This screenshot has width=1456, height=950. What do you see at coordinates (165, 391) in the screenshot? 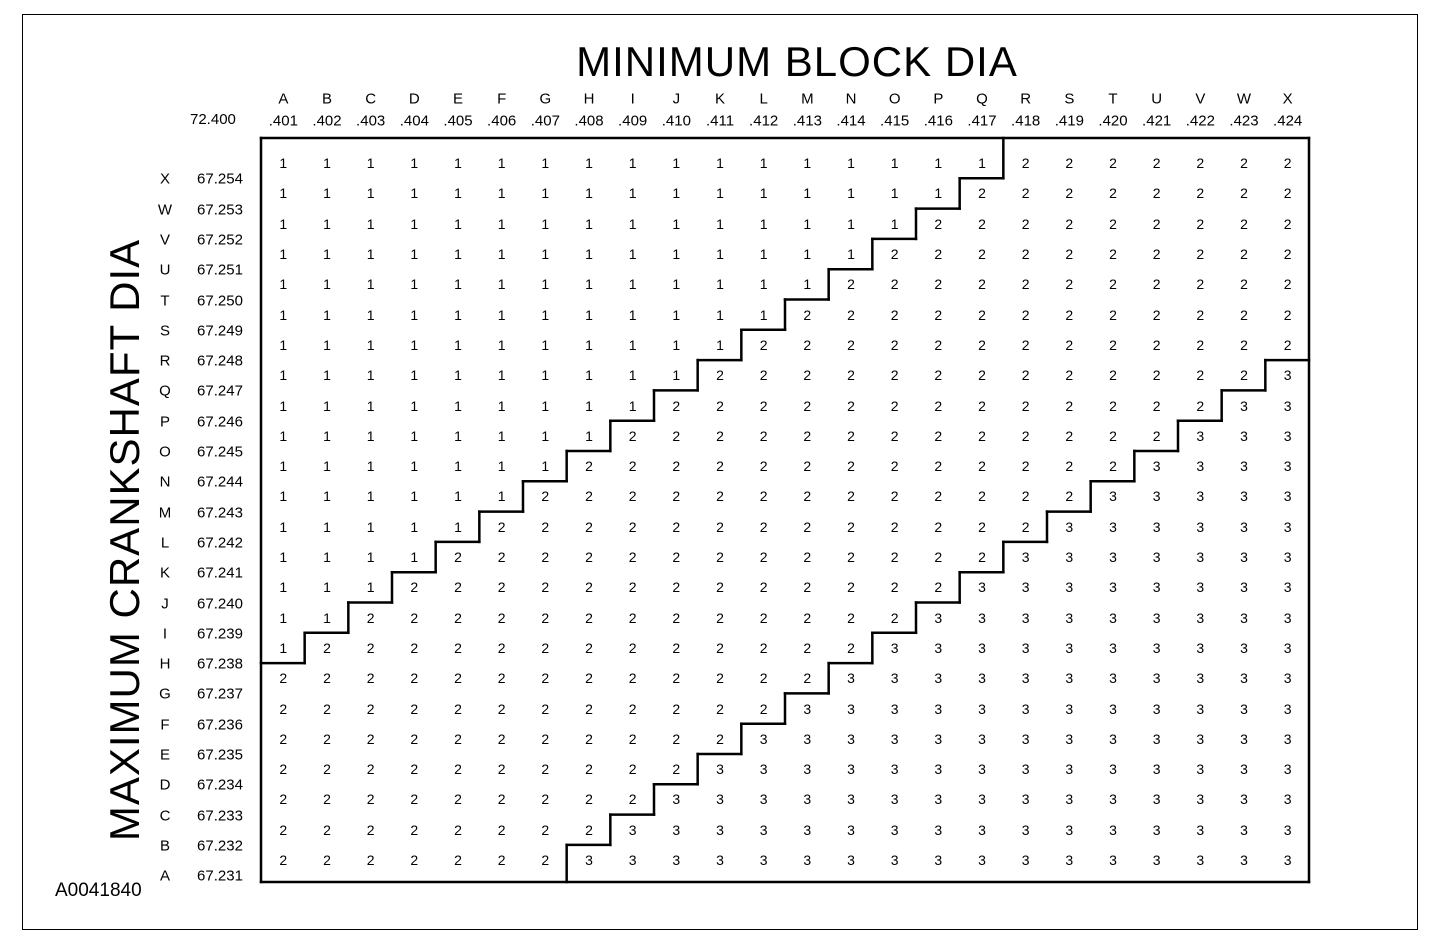
I see `row-letter: Q` at bounding box center [165, 391].